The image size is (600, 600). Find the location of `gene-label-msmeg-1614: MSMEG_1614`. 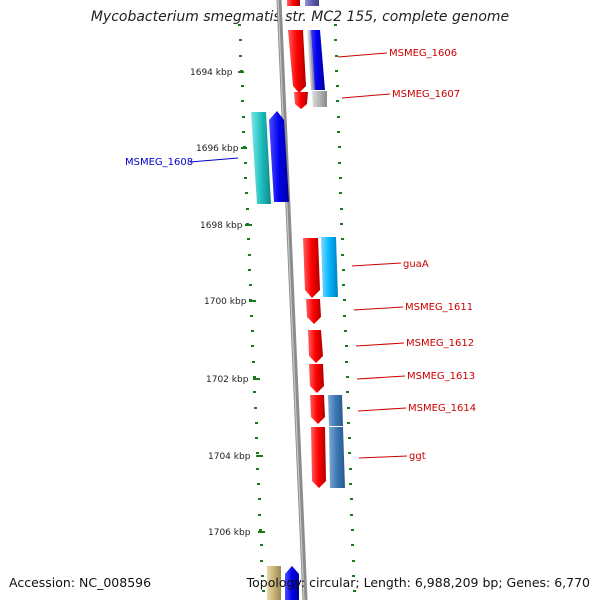

gene-label-msmeg-1614: MSMEG_1614 is located at coordinates (442, 408).